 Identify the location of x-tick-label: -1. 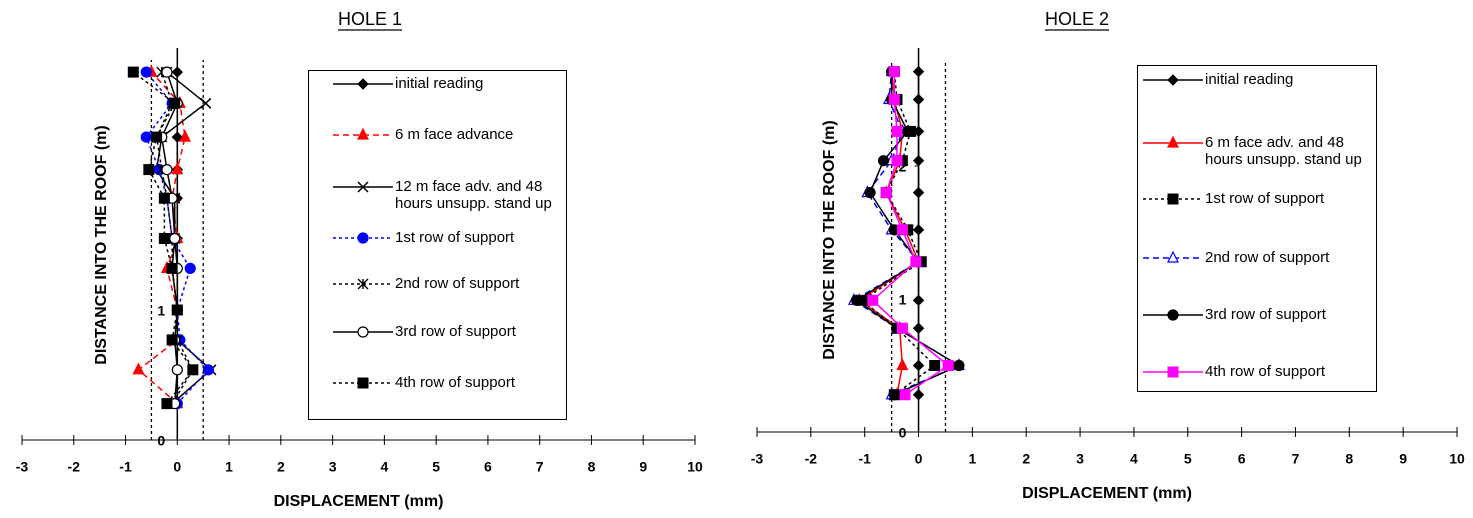
(125, 467).